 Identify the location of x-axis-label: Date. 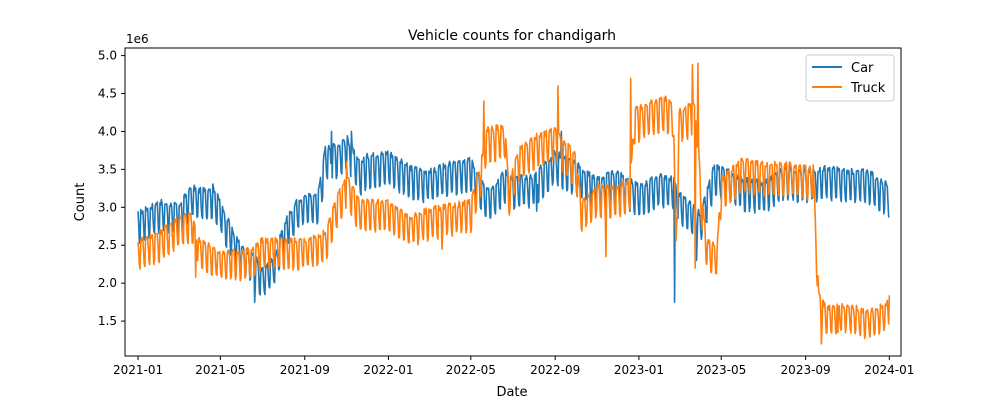
(511, 392).